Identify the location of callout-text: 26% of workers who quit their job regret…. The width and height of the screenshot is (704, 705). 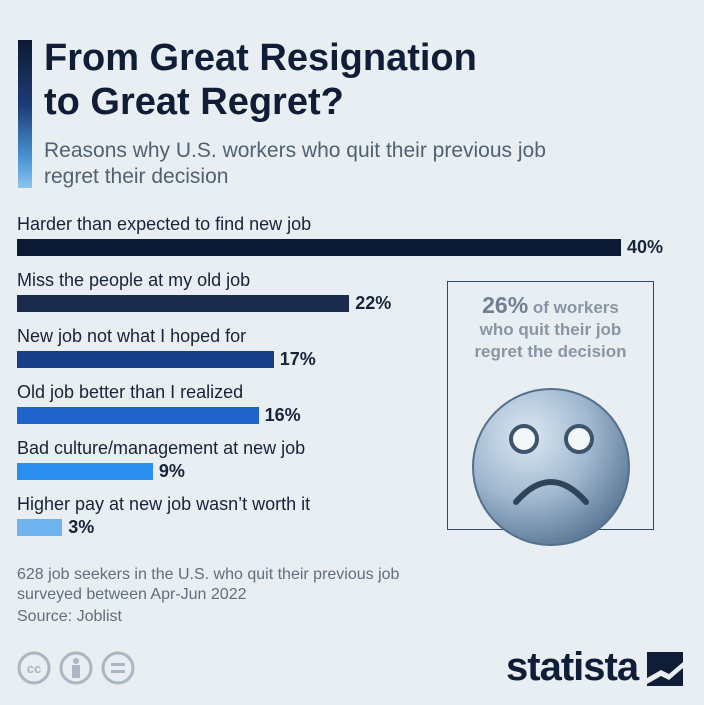
(550, 328).